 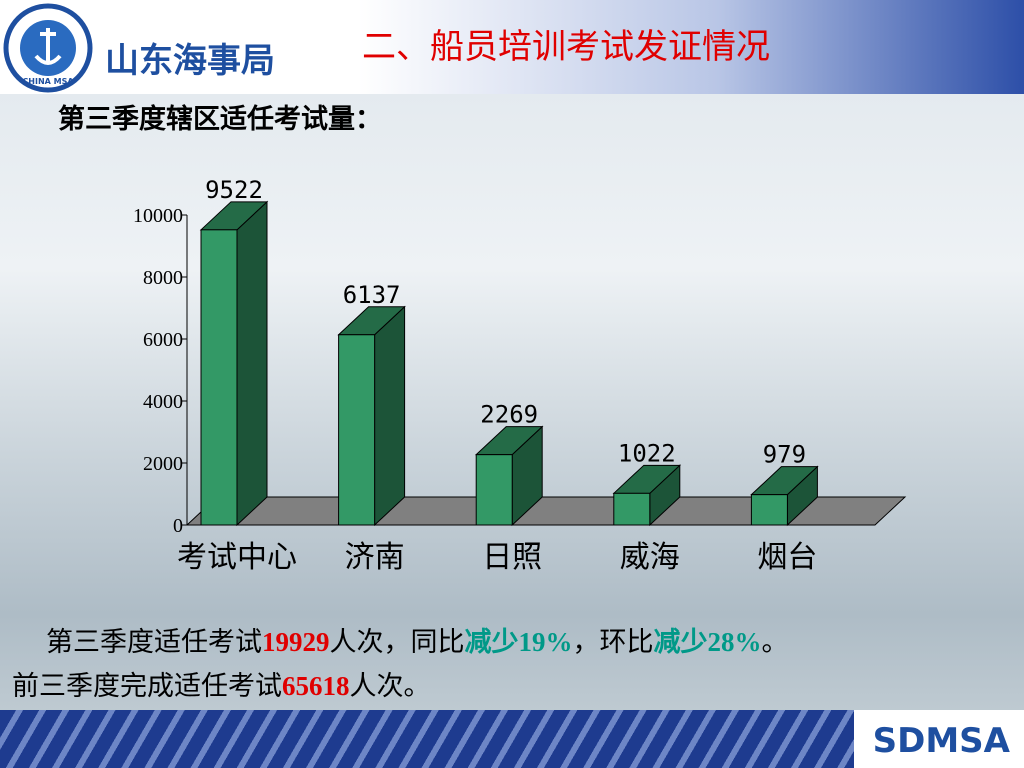 What do you see at coordinates (296, 642) in the screenshot?
I see `text-run: 19929` at bounding box center [296, 642].